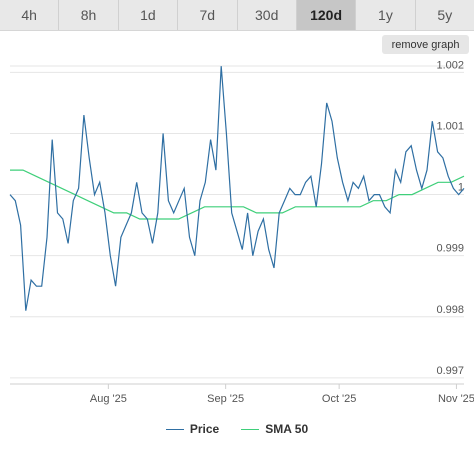  Describe the element at coordinates (339, 399) in the screenshot. I see `x-tick-label: Oct '25` at that location.